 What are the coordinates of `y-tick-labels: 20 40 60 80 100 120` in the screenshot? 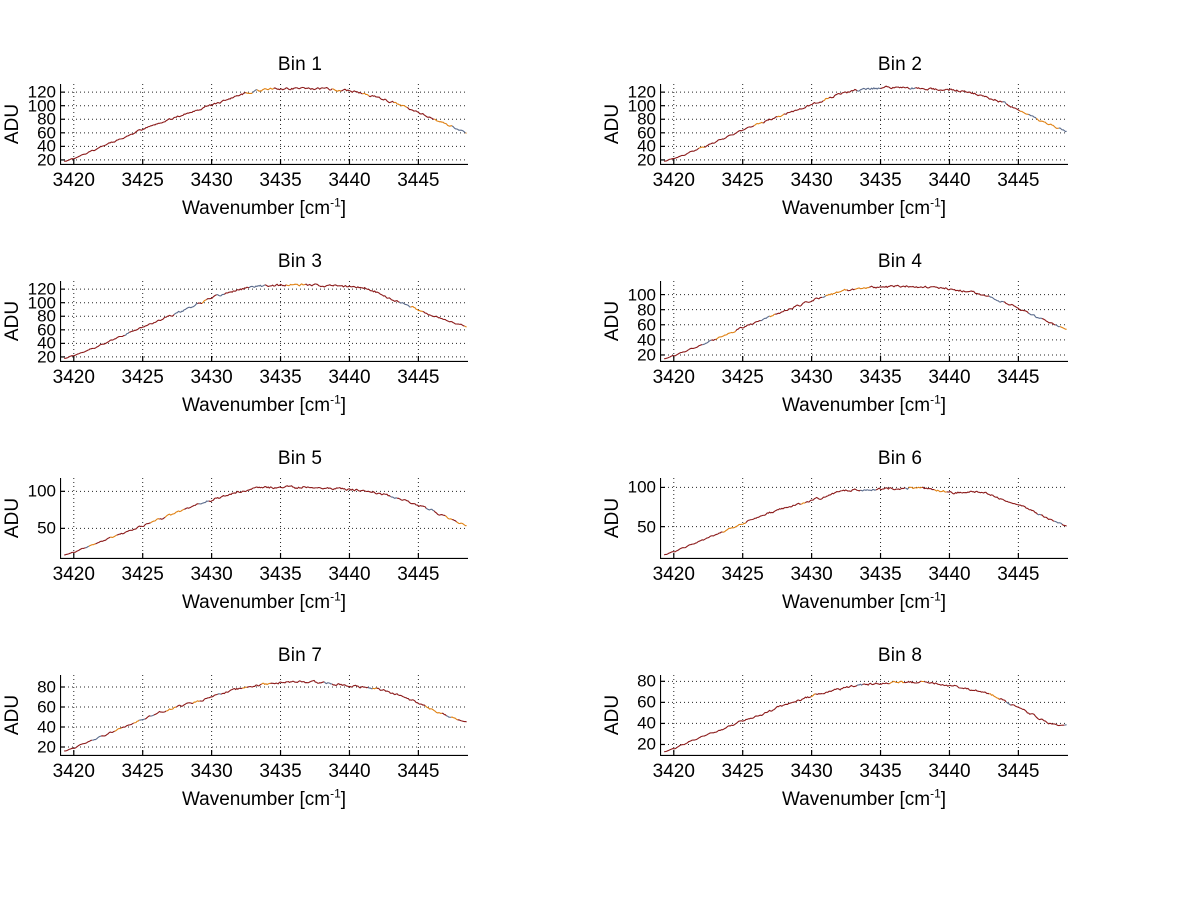 It's located at (630, 126).